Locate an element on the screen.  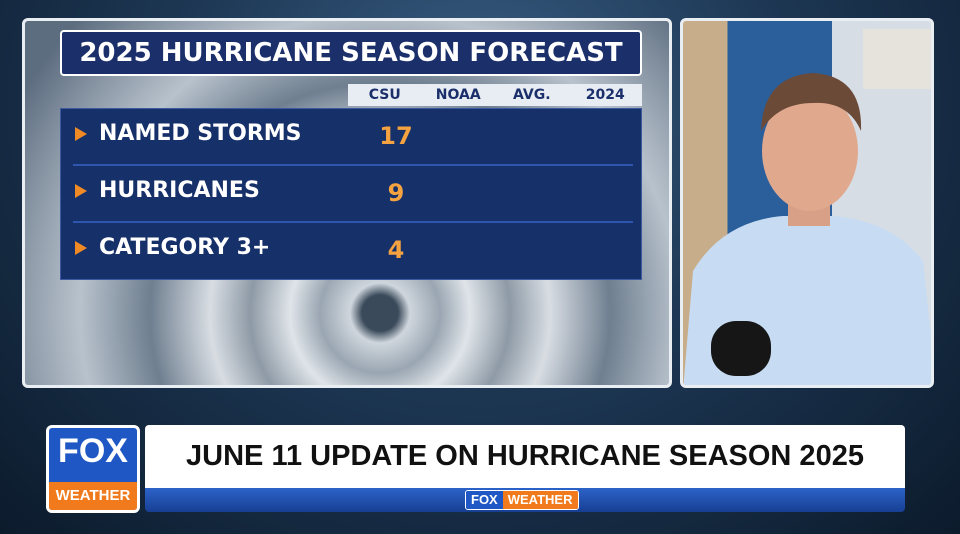
row-label: HURRICANES is located at coordinates (179, 190).